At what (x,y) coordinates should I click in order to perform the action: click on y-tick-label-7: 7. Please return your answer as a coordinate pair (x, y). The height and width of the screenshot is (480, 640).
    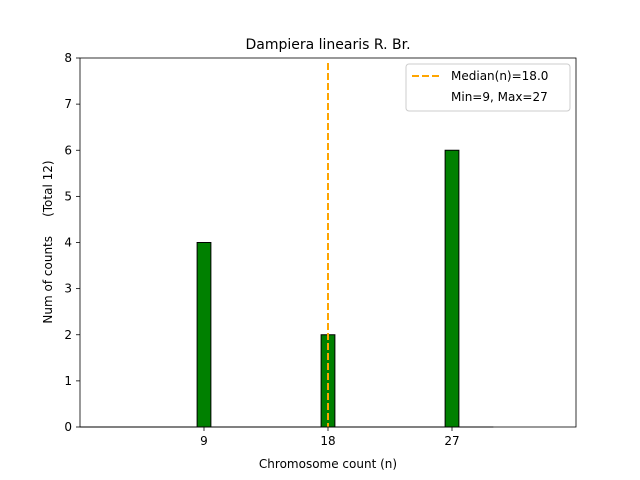
    Looking at the image, I should click on (68, 104).